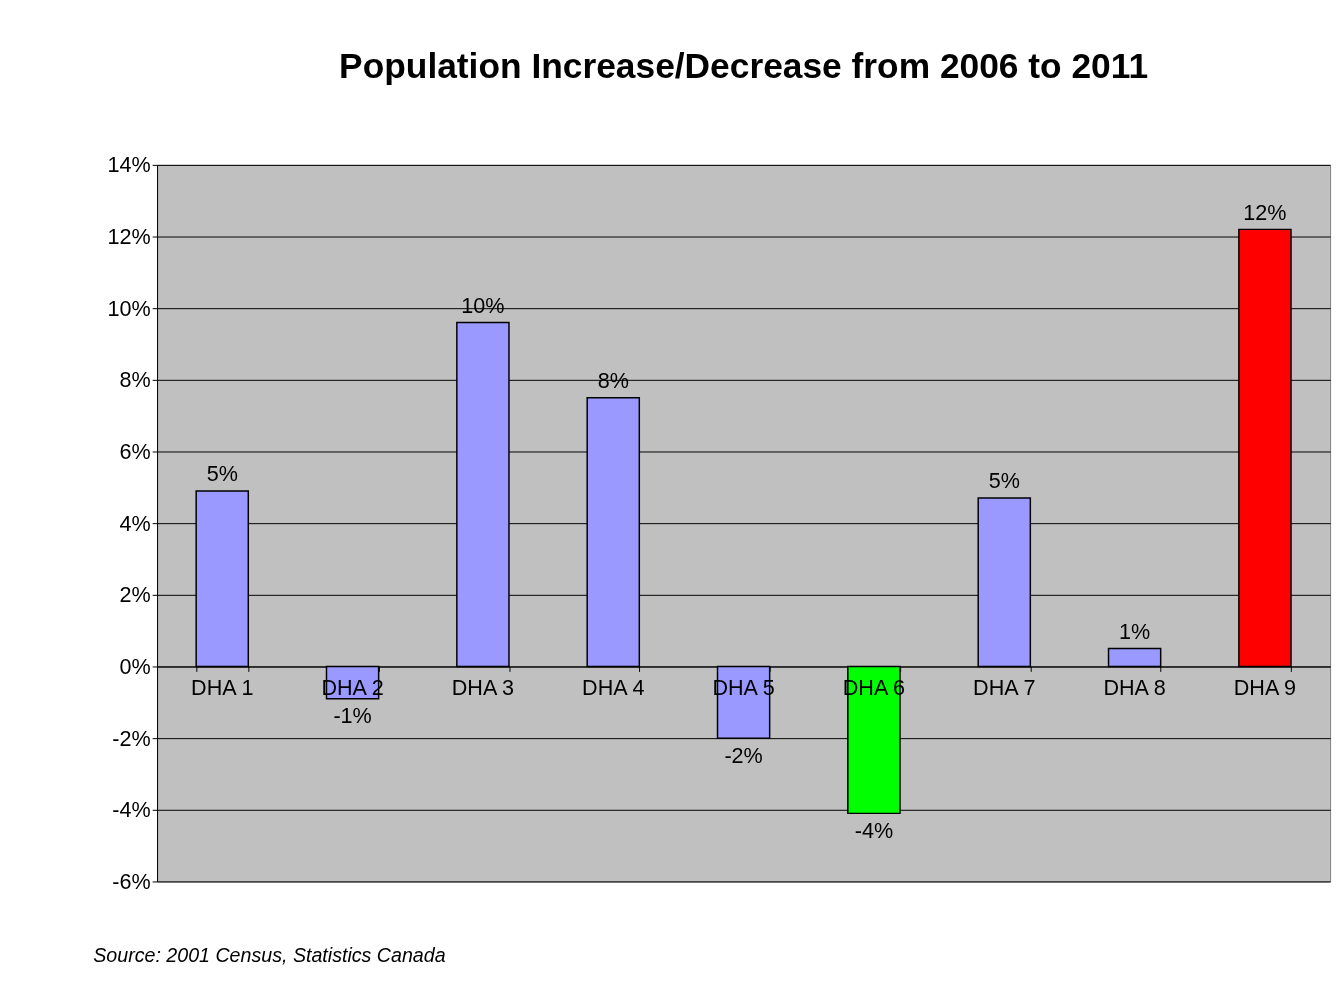 The image size is (1336, 996). I want to click on x-tick-label: DHA 4, so click(613, 687).